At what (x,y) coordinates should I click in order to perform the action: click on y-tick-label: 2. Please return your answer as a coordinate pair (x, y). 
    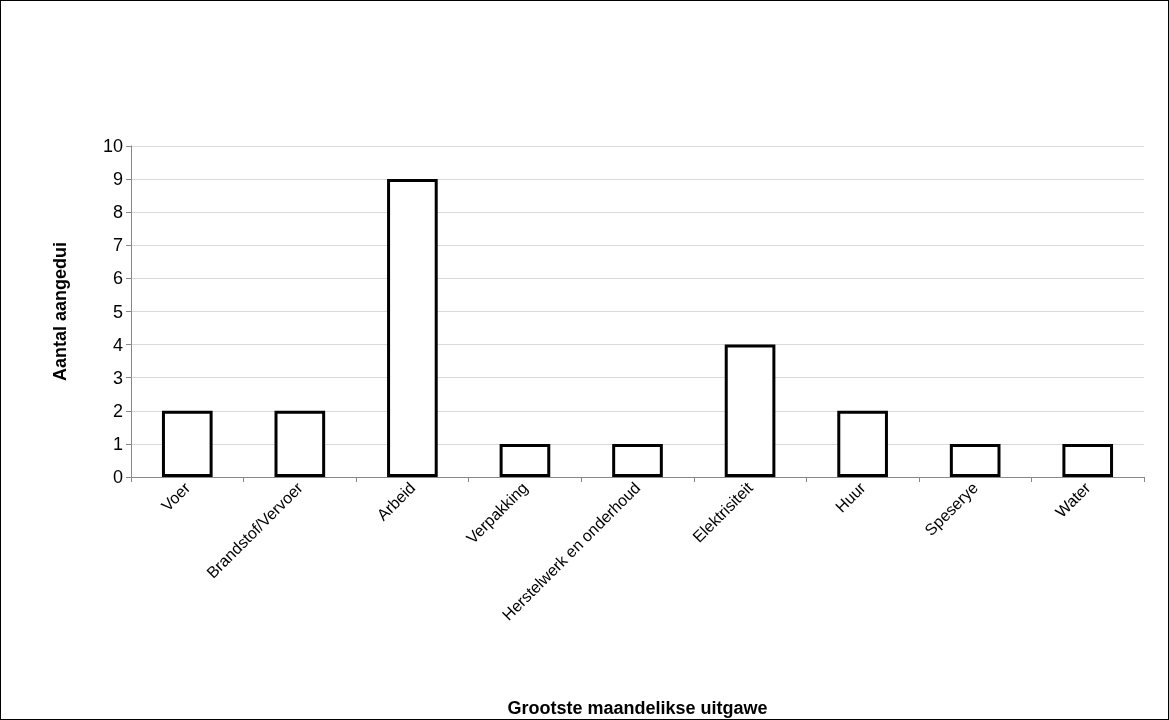
    Looking at the image, I should click on (117, 410).